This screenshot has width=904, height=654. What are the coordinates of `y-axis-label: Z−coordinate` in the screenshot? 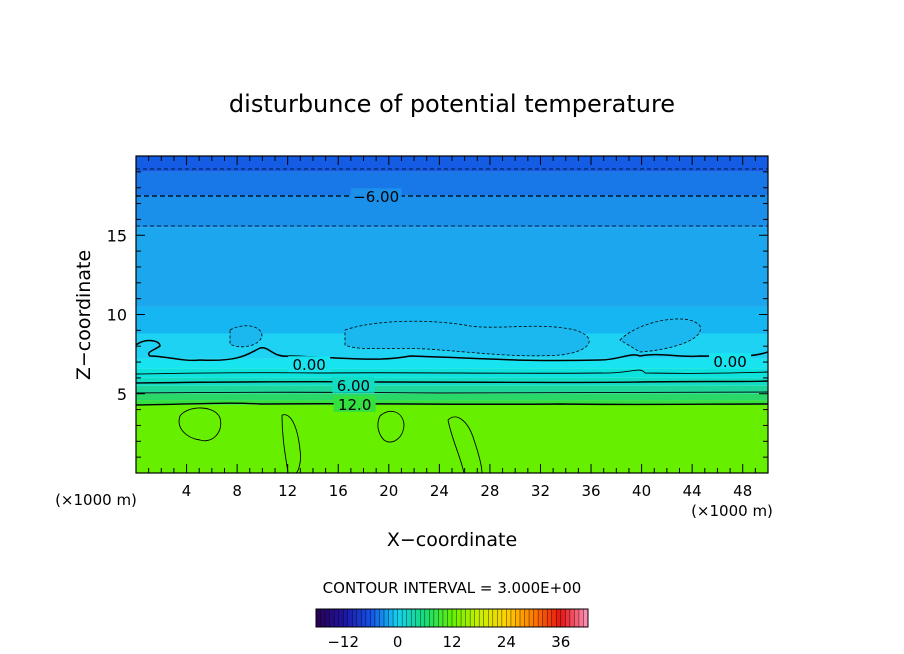 It's located at (84, 315).